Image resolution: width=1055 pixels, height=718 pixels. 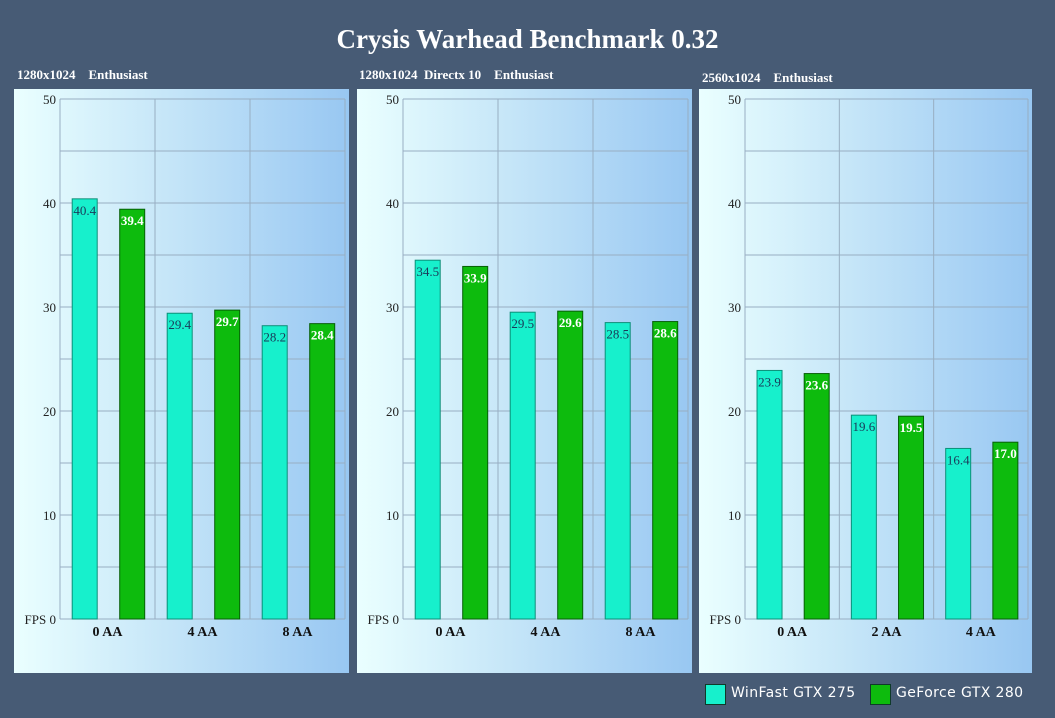 What do you see at coordinates (522, 323) in the screenshot?
I see `data-label-winfast: 29.5` at bounding box center [522, 323].